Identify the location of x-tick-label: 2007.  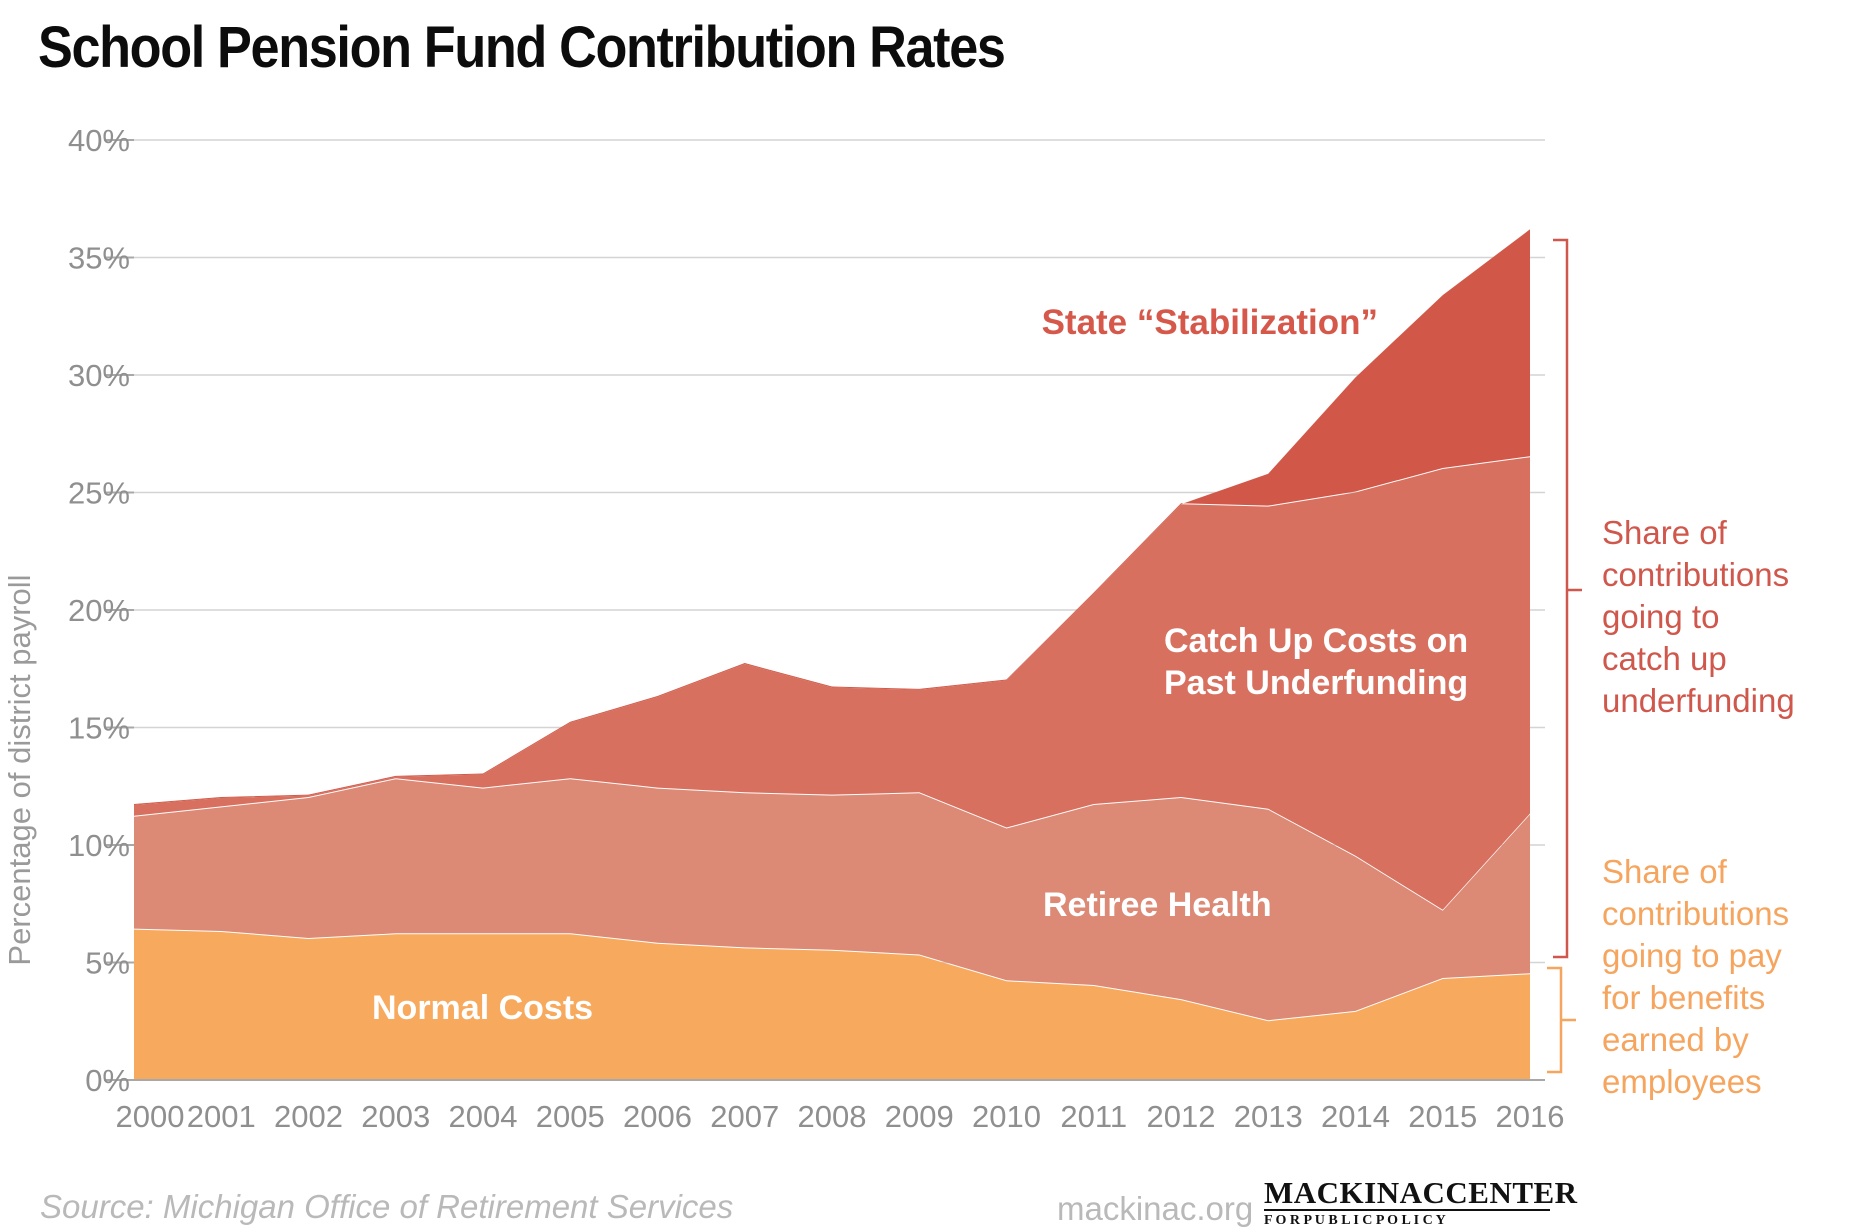
(744, 1116).